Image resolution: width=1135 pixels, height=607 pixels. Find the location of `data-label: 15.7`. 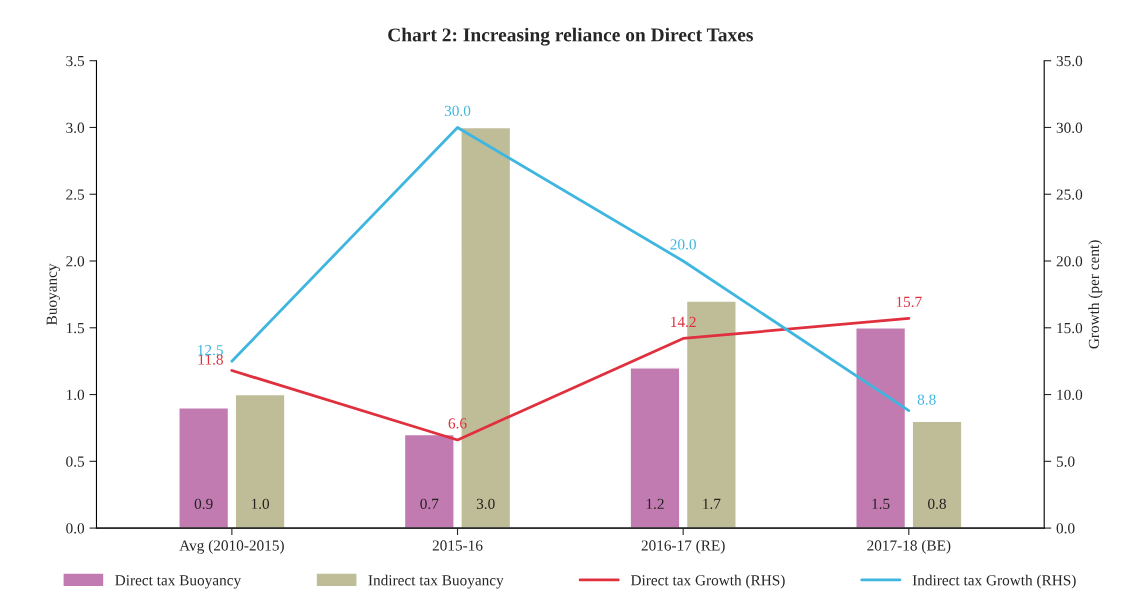

data-label: 15.7 is located at coordinates (909, 302).